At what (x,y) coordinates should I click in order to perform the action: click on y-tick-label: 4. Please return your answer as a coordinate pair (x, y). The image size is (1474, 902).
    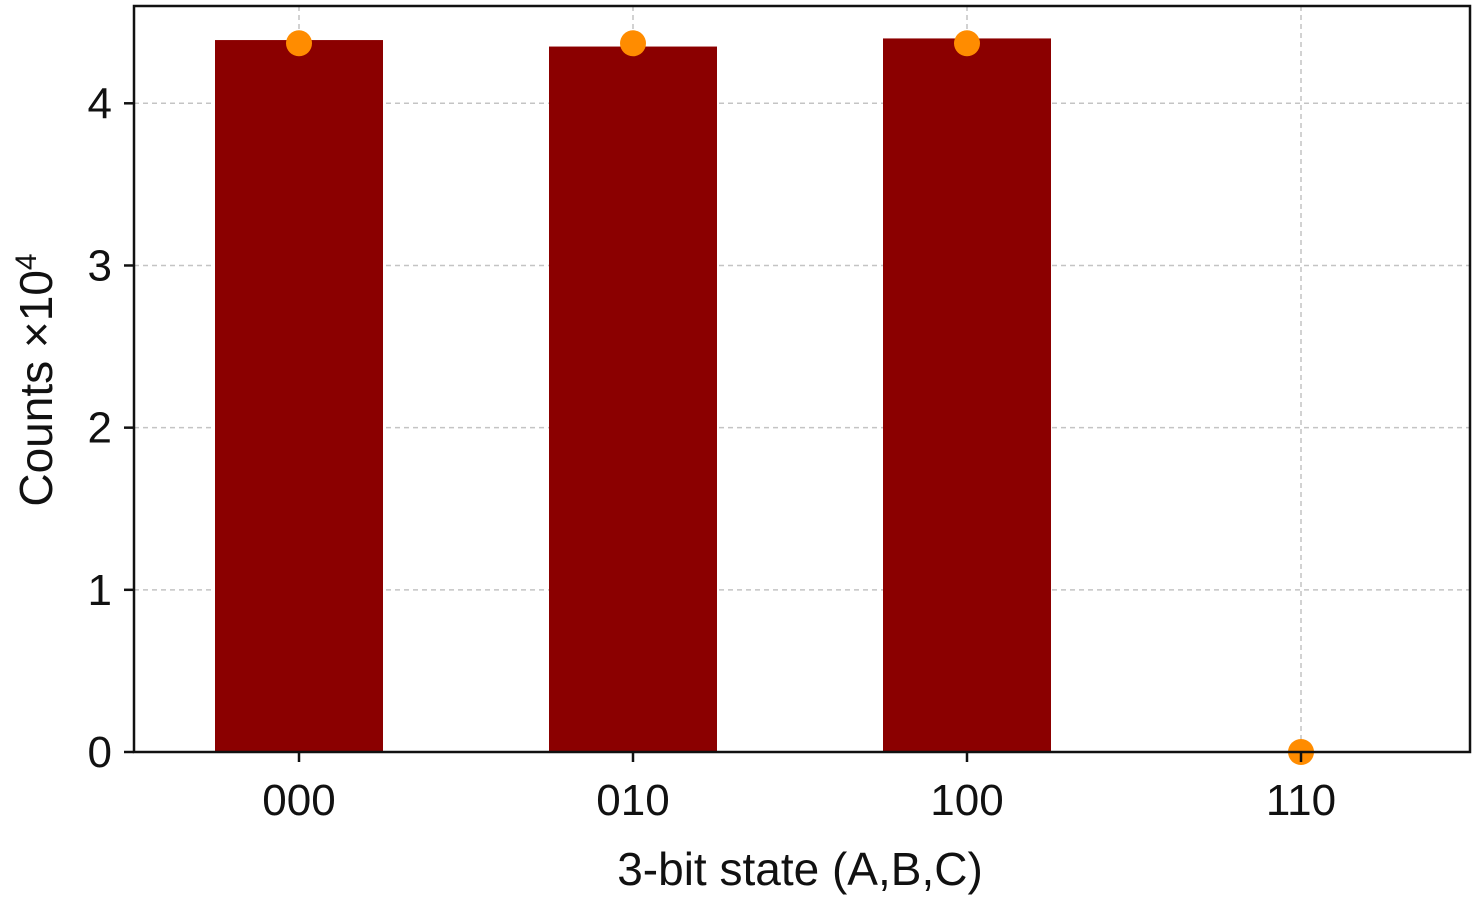
    Looking at the image, I should click on (100, 103).